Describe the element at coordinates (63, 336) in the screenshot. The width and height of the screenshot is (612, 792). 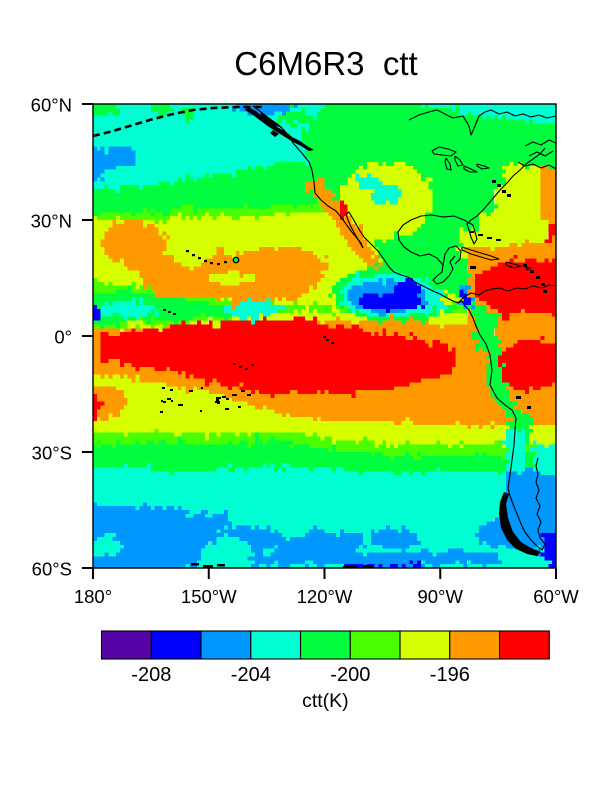
I see `svg-text: 0°` at that location.